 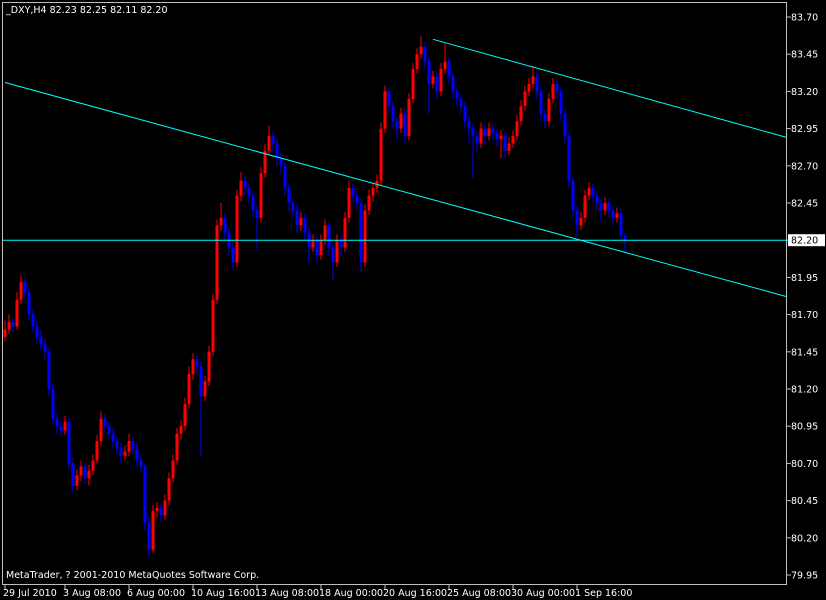 I want to click on y-tick-label: 82.70, so click(x=804, y=166).